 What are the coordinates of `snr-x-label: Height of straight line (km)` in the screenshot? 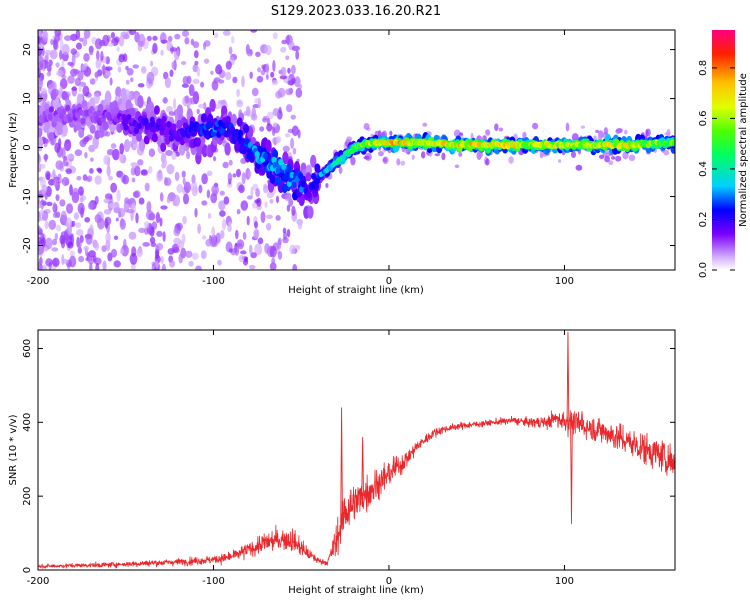 It's located at (356, 590).